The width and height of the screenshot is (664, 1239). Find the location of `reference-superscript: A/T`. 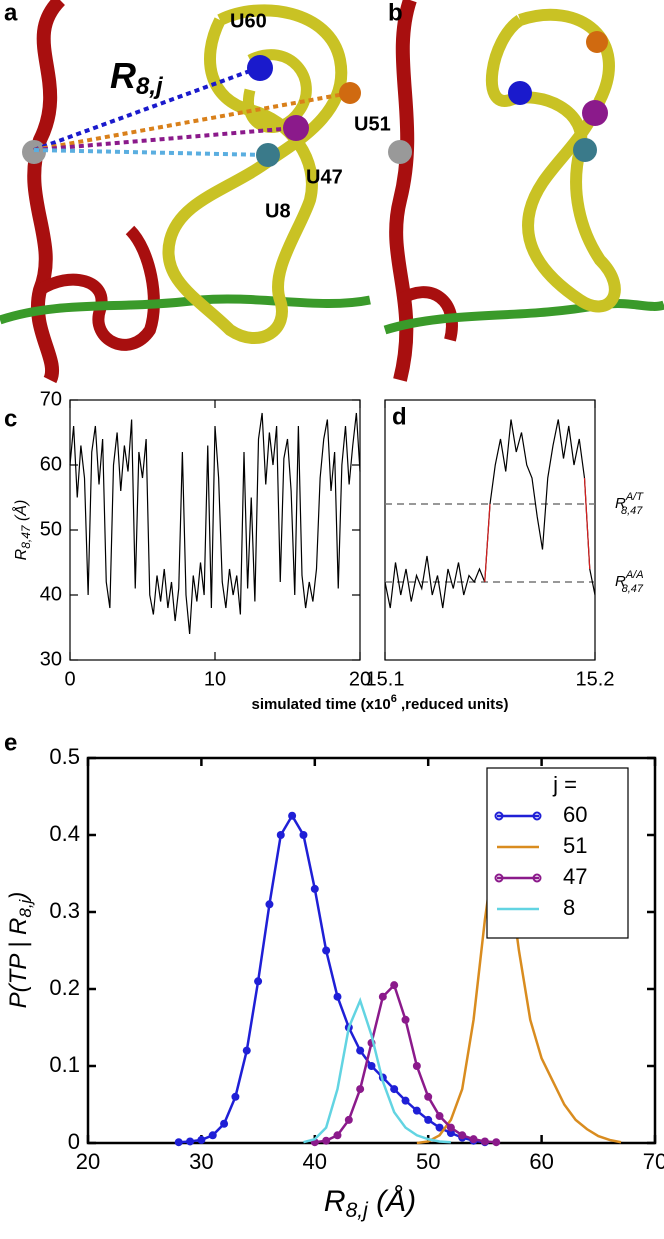

reference-superscript: A/T is located at coordinates (634, 497).